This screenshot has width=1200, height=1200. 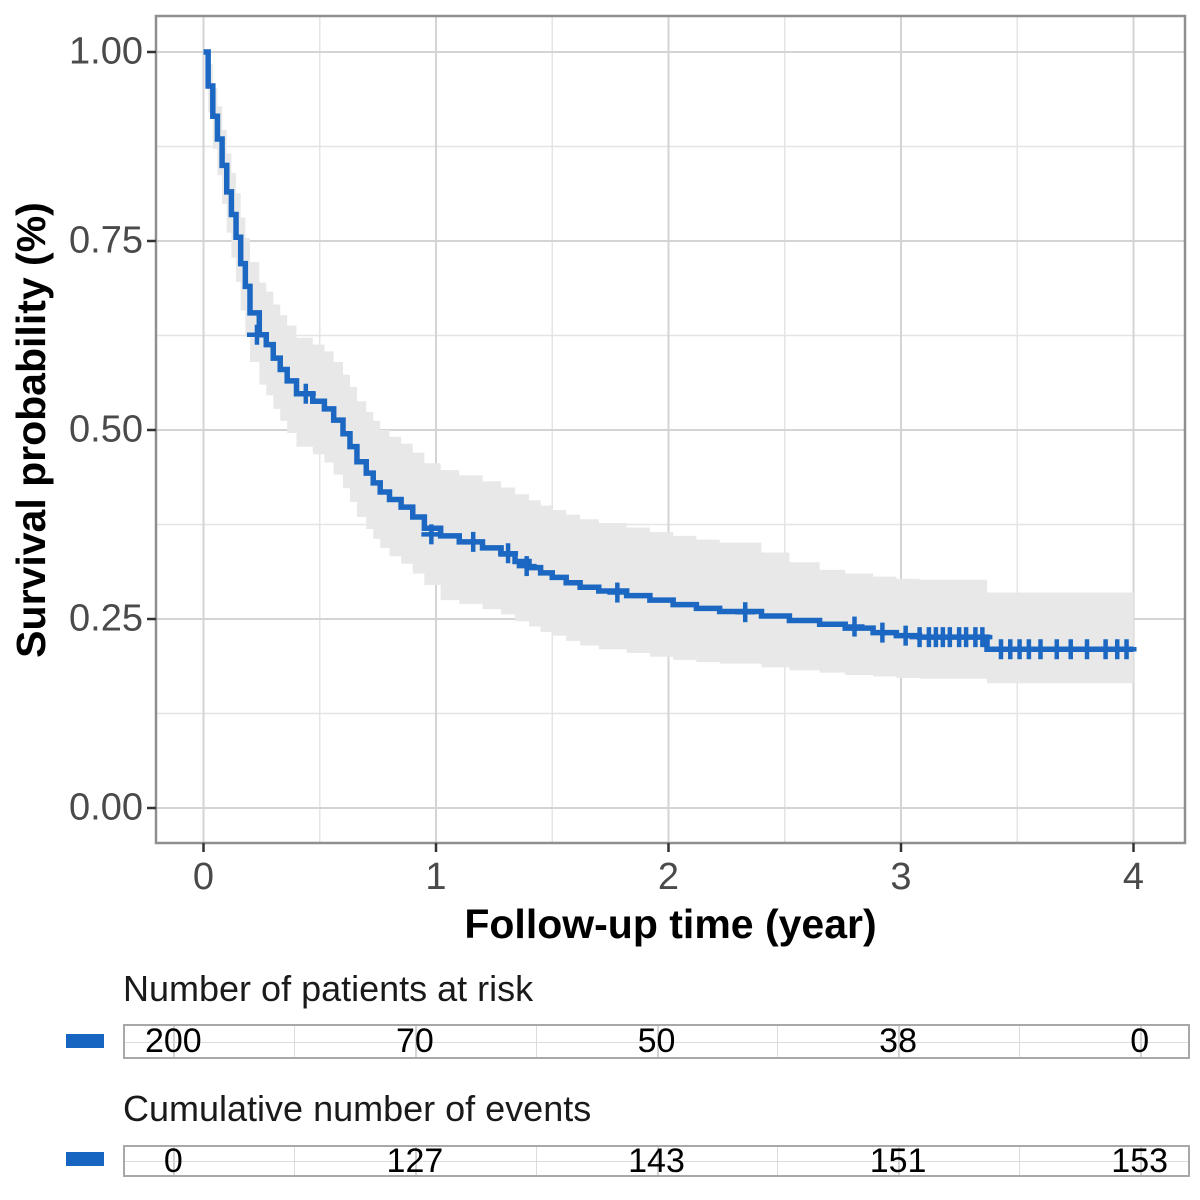 What do you see at coordinates (31, 430) in the screenshot?
I see `y-axis-title-text: Survival probability (%)` at bounding box center [31, 430].